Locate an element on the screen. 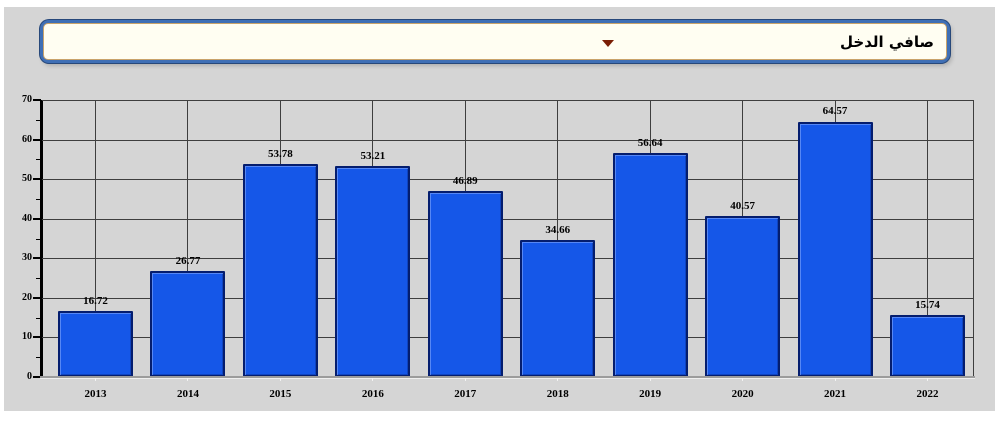 The image size is (995, 422). bar-2013 is located at coordinates (95, 343).